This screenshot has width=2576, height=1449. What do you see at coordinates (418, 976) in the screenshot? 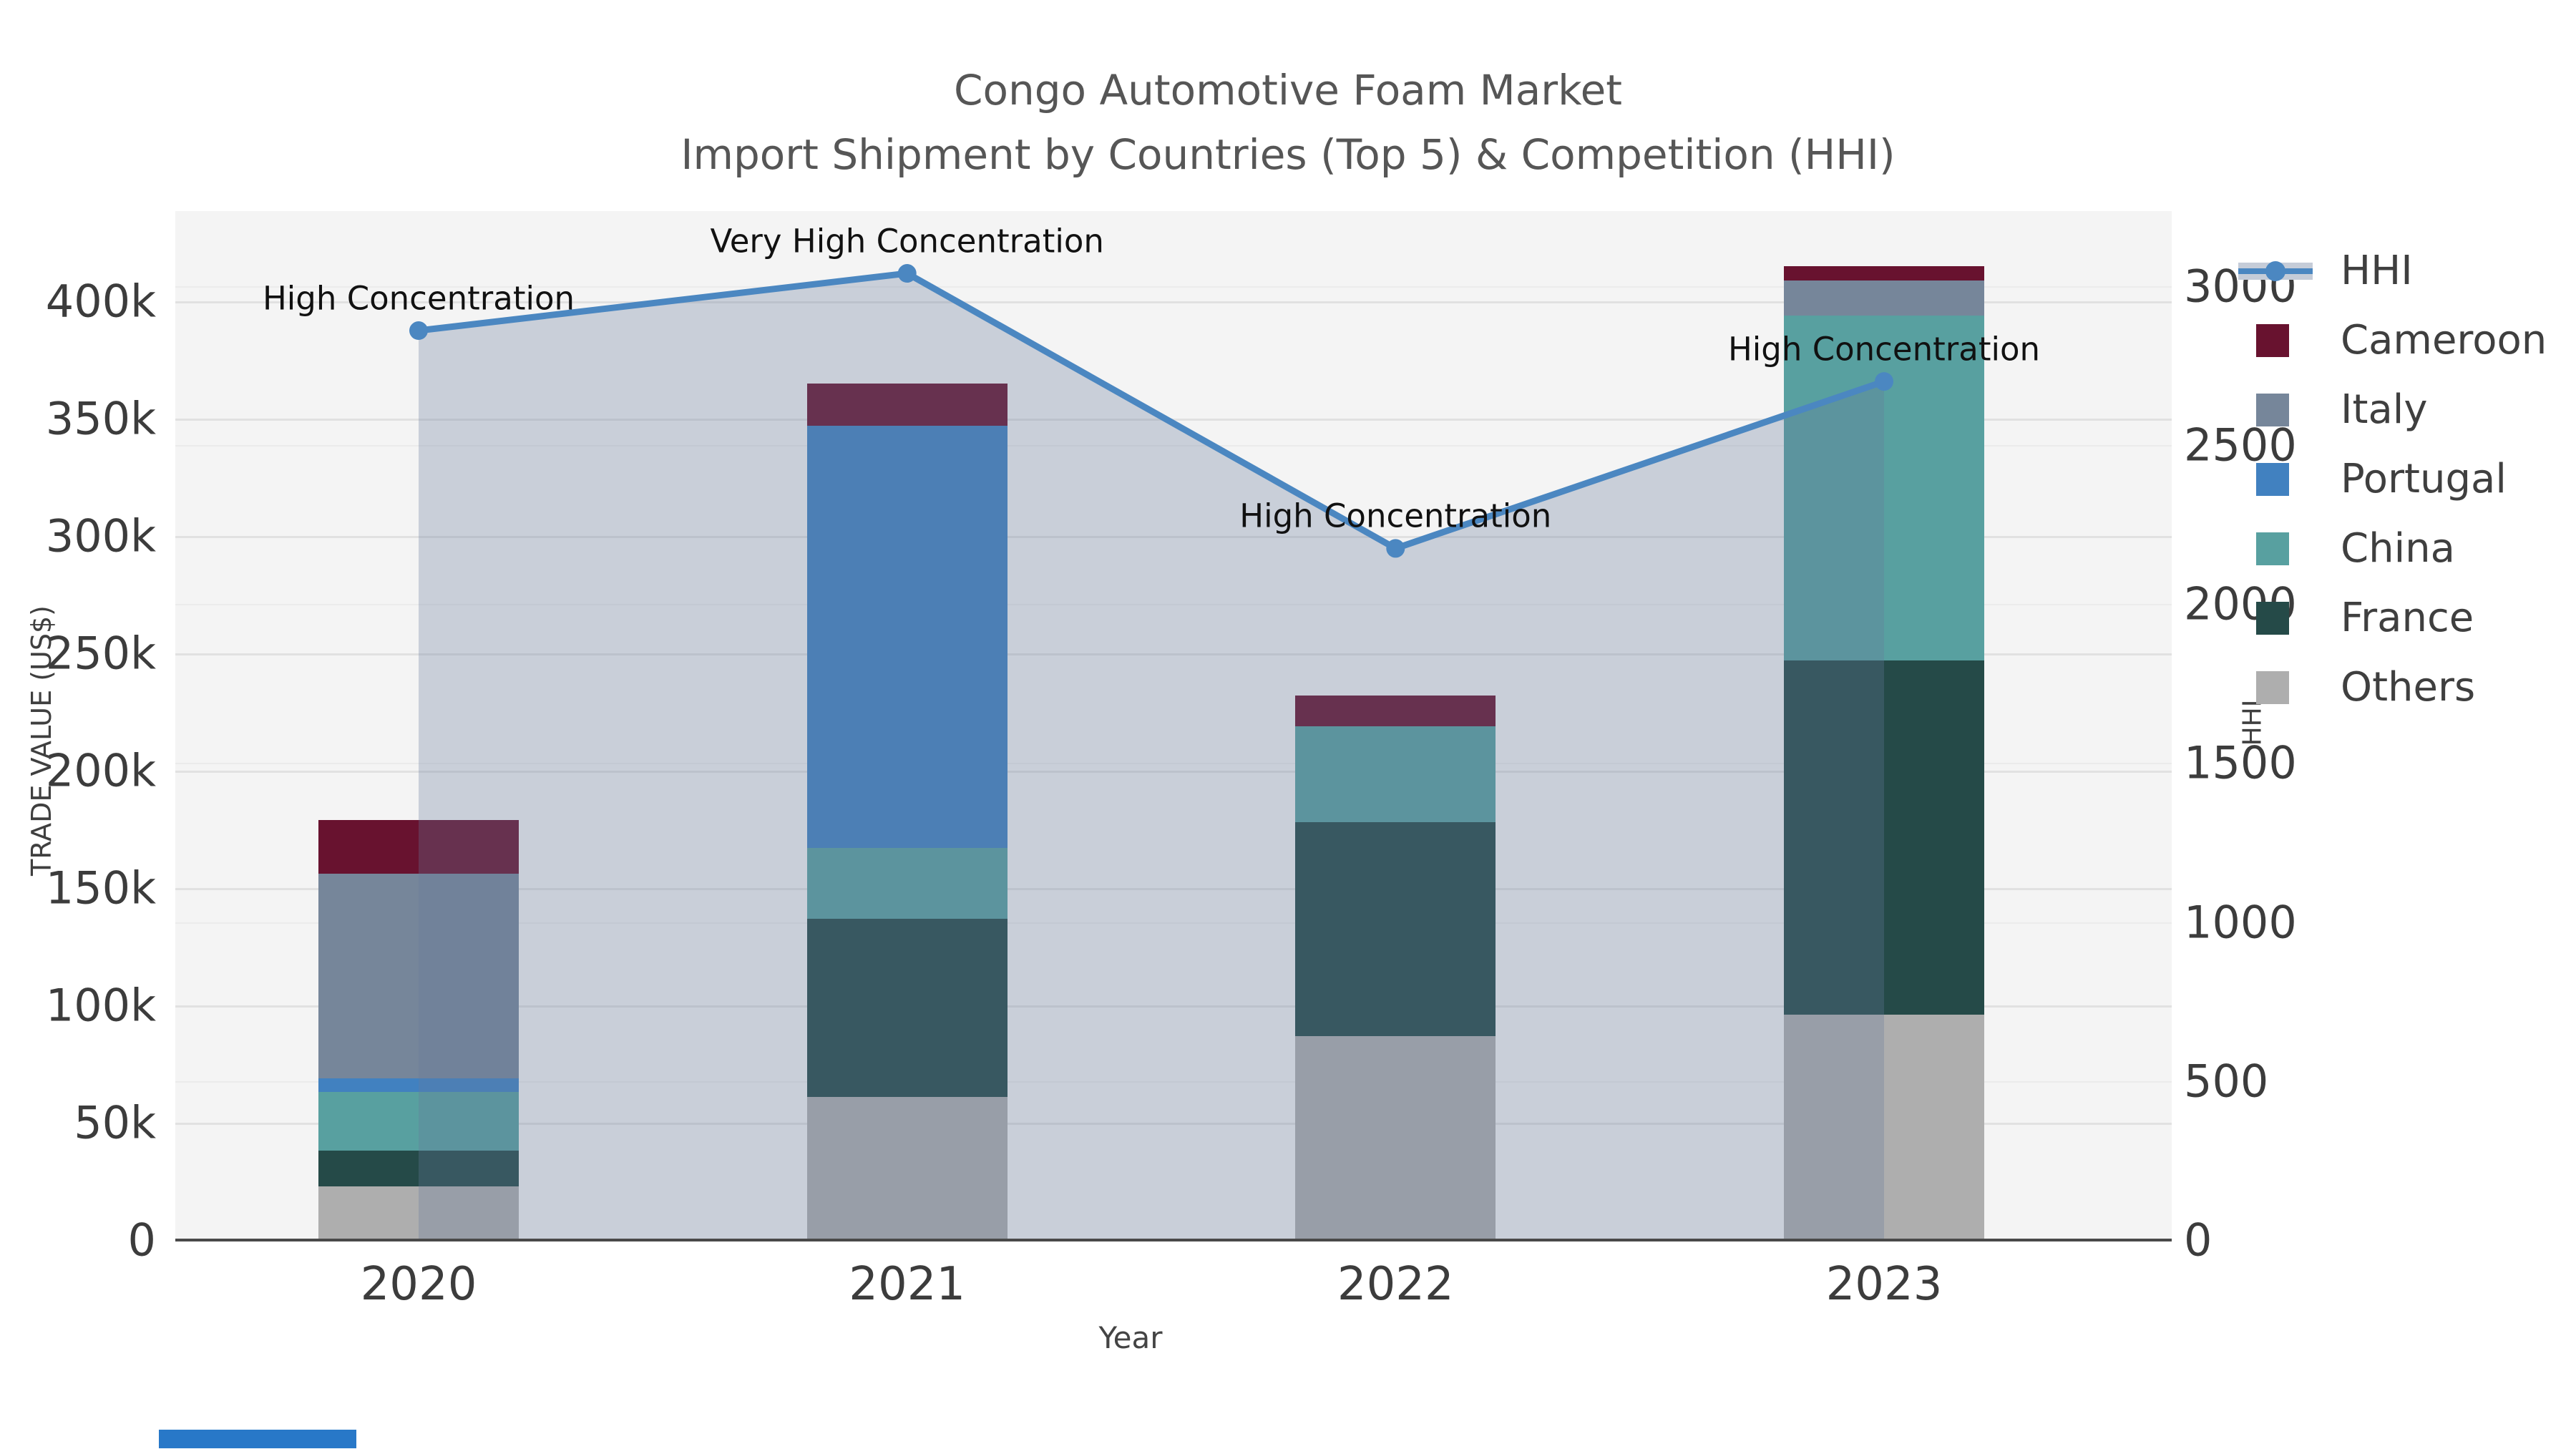
I see `bar-segment-italy-2020` at bounding box center [418, 976].